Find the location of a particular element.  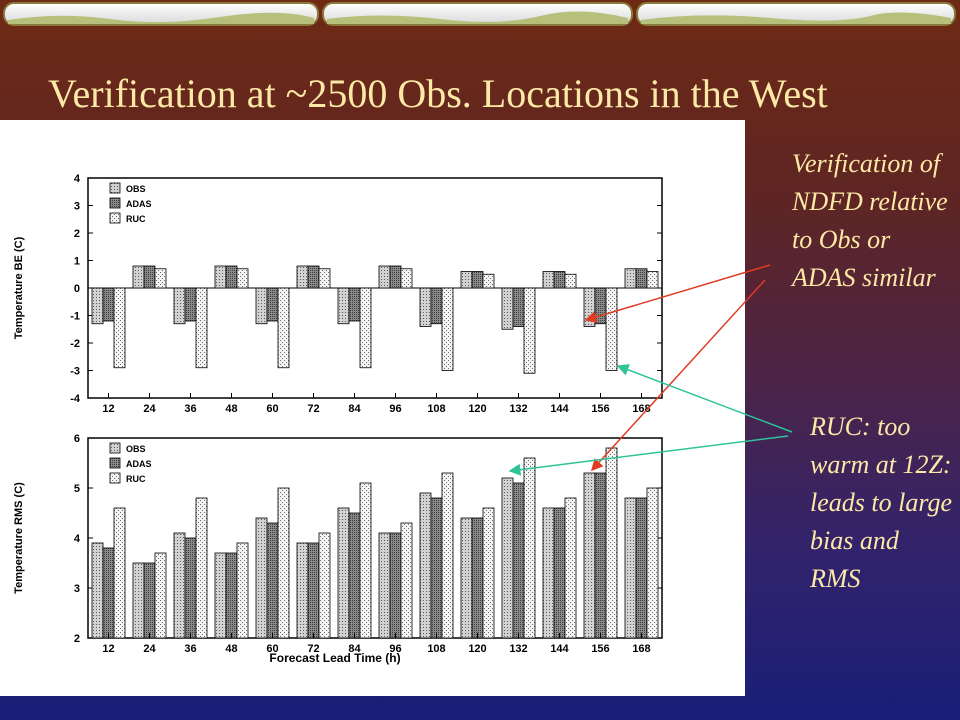

chart1-legend-swatch-adas is located at coordinates (115, 203).